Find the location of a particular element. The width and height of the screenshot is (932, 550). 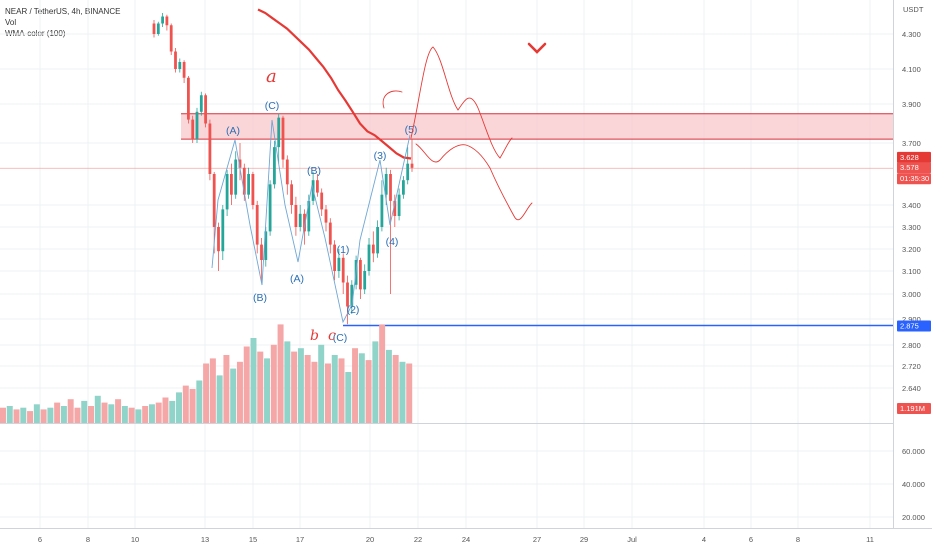

wma-line is located at coordinates (334, 84).